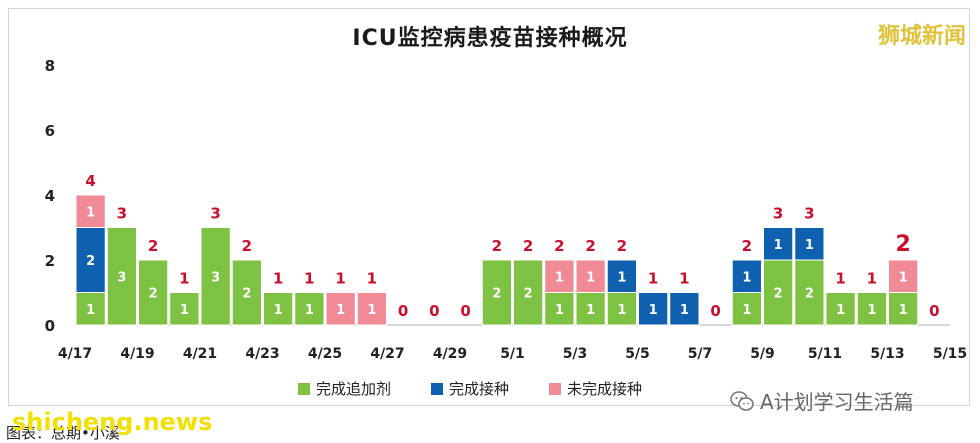  Describe the element at coordinates (75, 354) in the screenshot. I see `x-tick-label: 4/17` at that location.